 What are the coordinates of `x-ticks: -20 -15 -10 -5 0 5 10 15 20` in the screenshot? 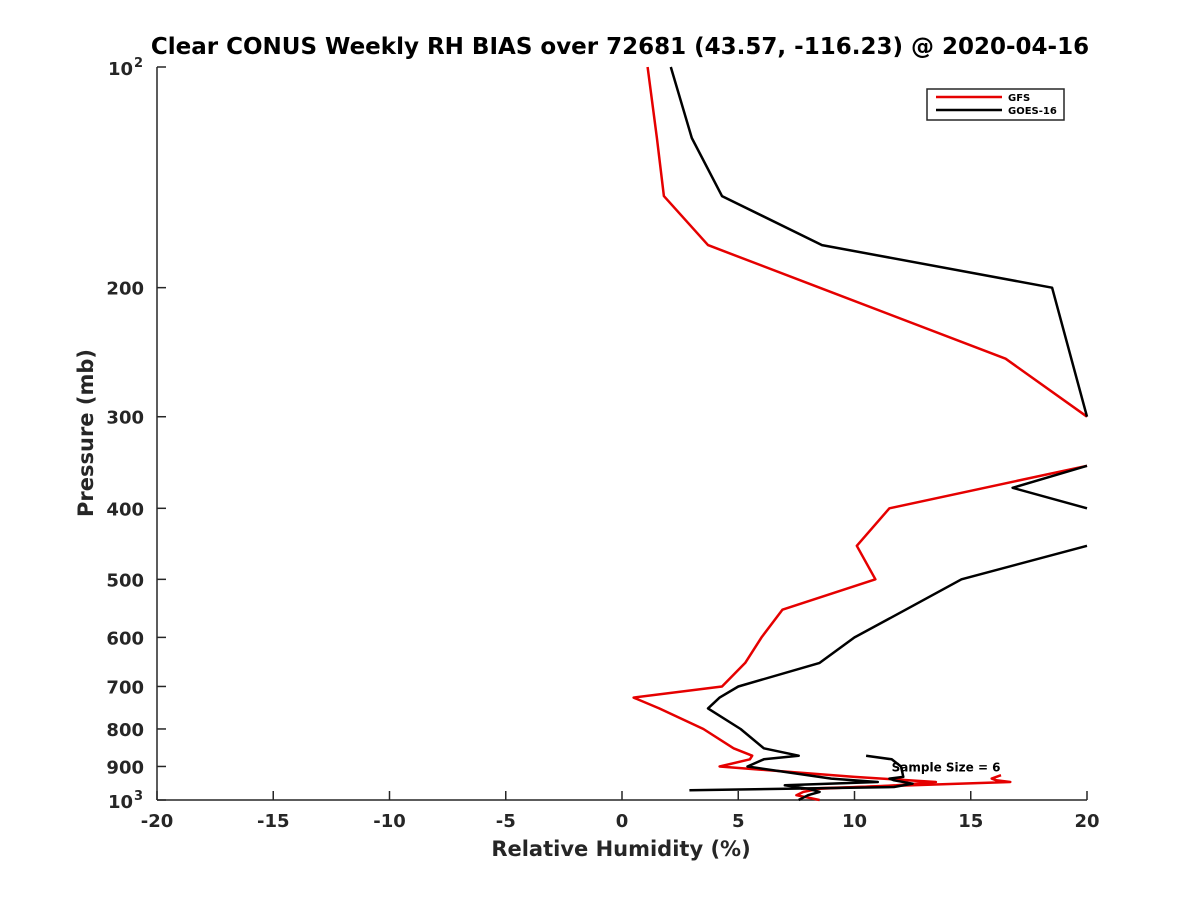 It's located at (620, 811).